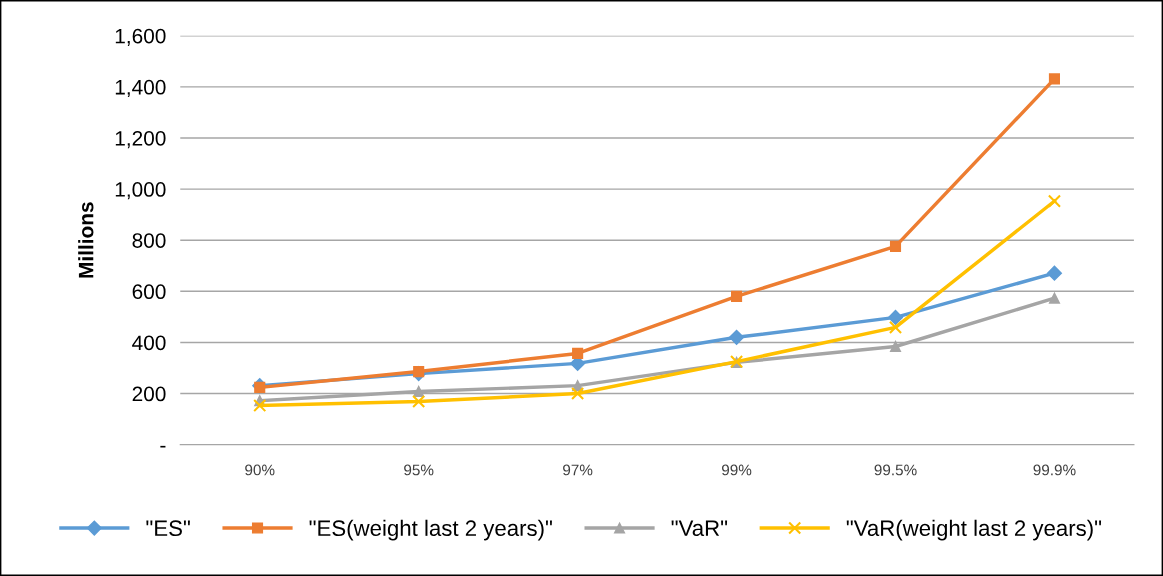  Describe the element at coordinates (736, 470) in the screenshot. I see `x-tick-label: 99%` at that location.